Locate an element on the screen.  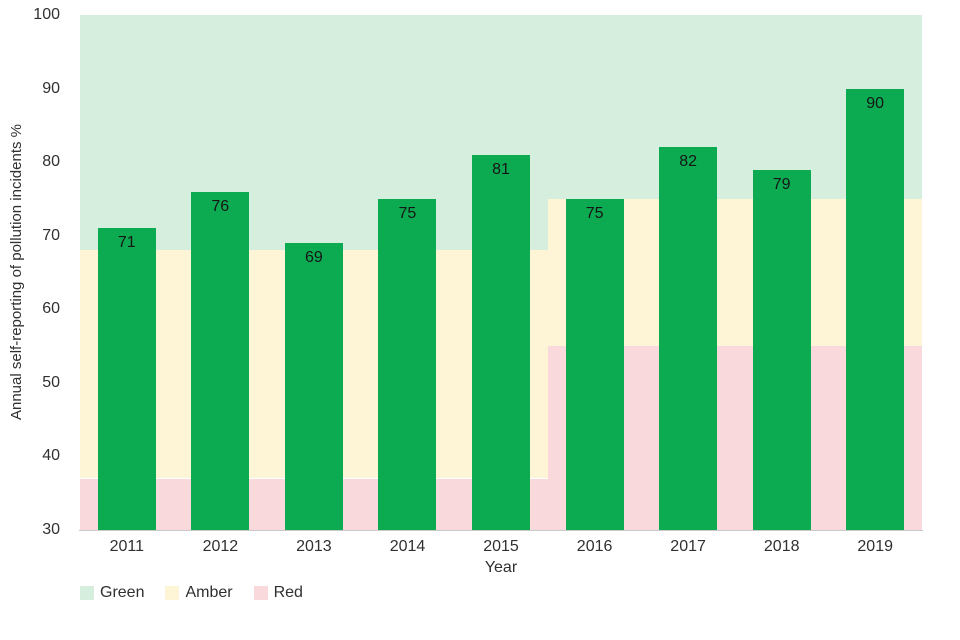
x-axis-title: Year is located at coordinates (501, 567).